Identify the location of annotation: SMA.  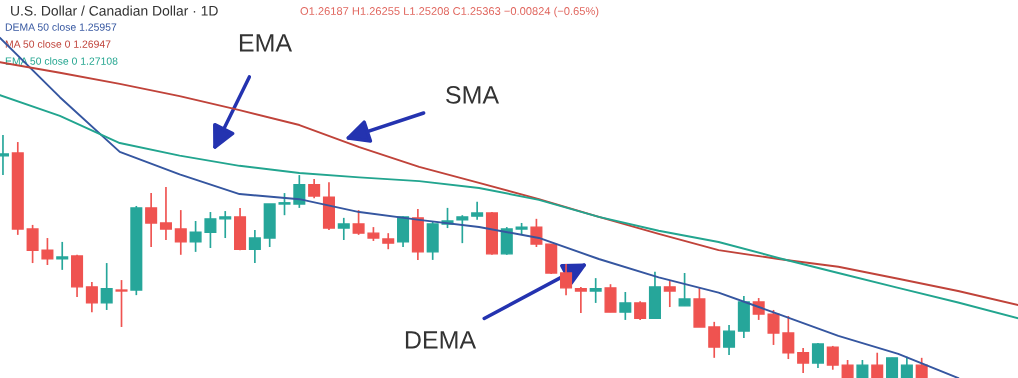
(473, 95).